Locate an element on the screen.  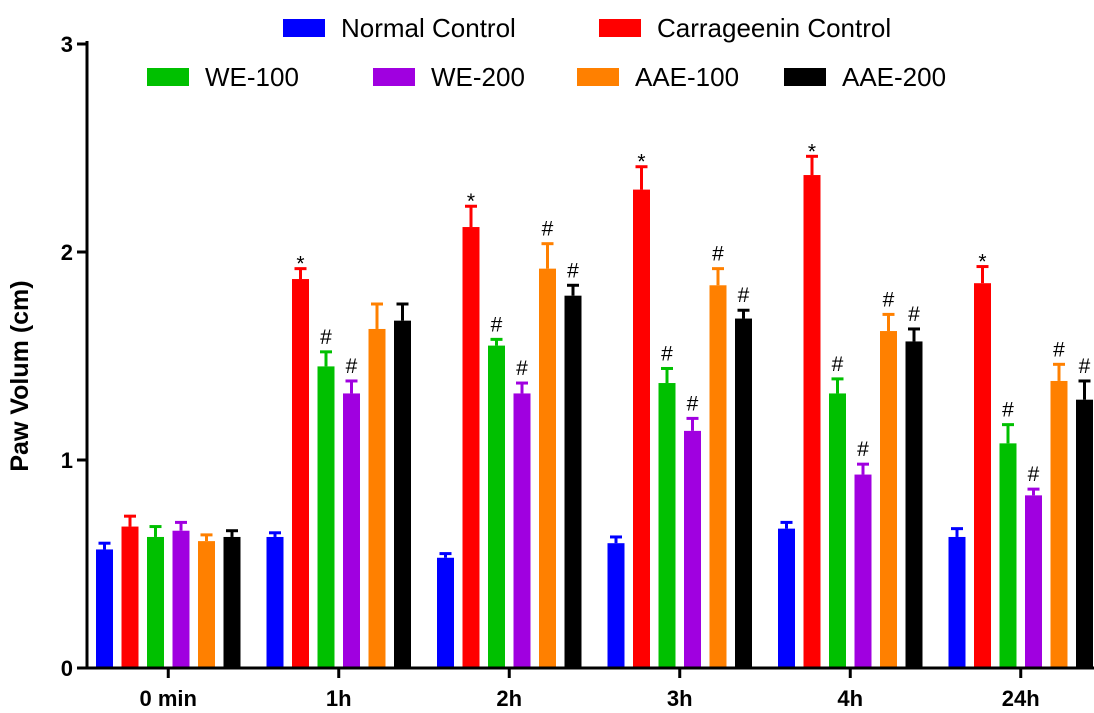
legend-label-we-100: WE-100 is located at coordinates (252, 77).